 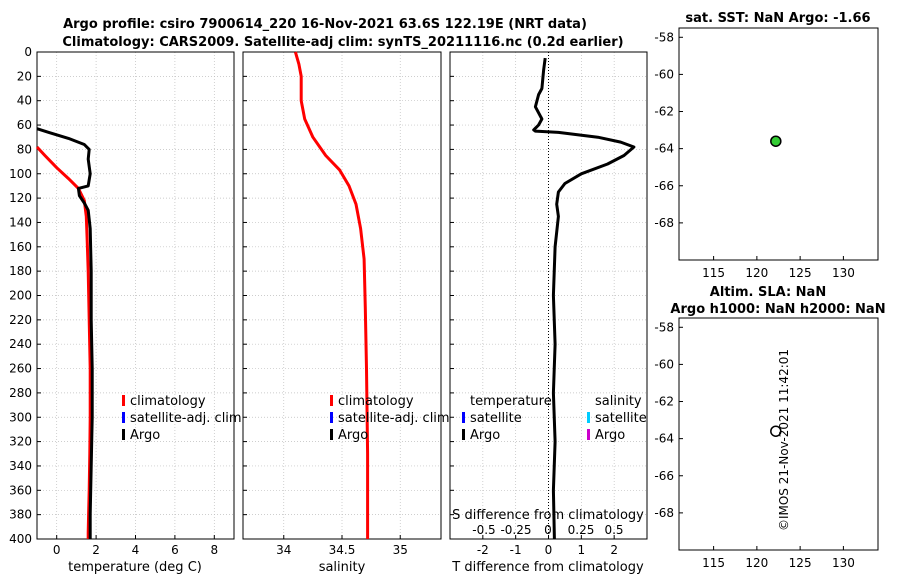 I want to click on depth-tick-label: 200, so click(x=20, y=296).